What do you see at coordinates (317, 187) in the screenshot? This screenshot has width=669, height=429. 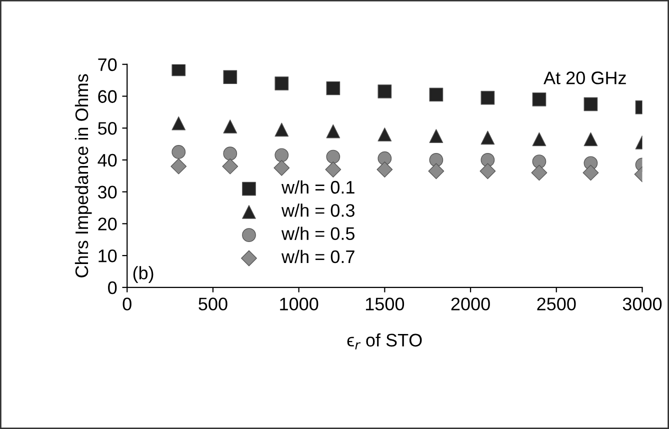 I see `legend-label: w/h = 0.1` at bounding box center [317, 187].